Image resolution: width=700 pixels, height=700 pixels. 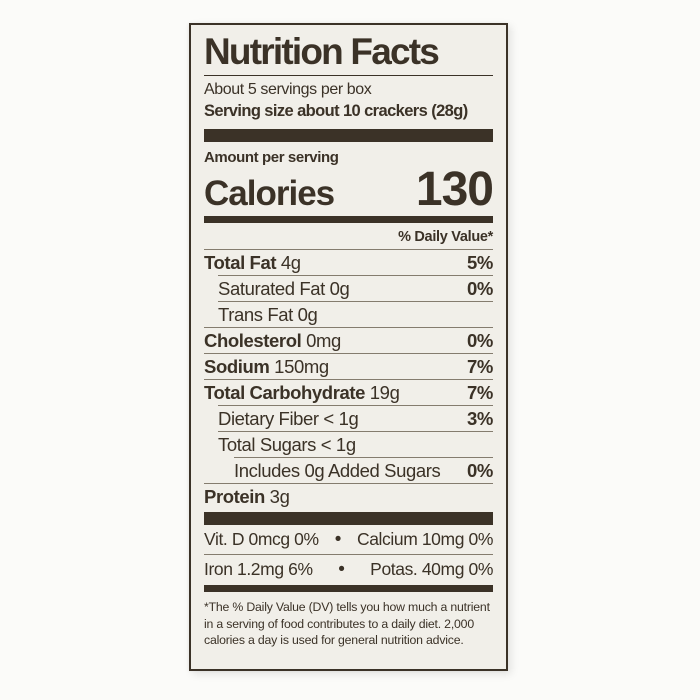 I want to click on nutrient-row: Protein 3g, so click(x=348, y=496).